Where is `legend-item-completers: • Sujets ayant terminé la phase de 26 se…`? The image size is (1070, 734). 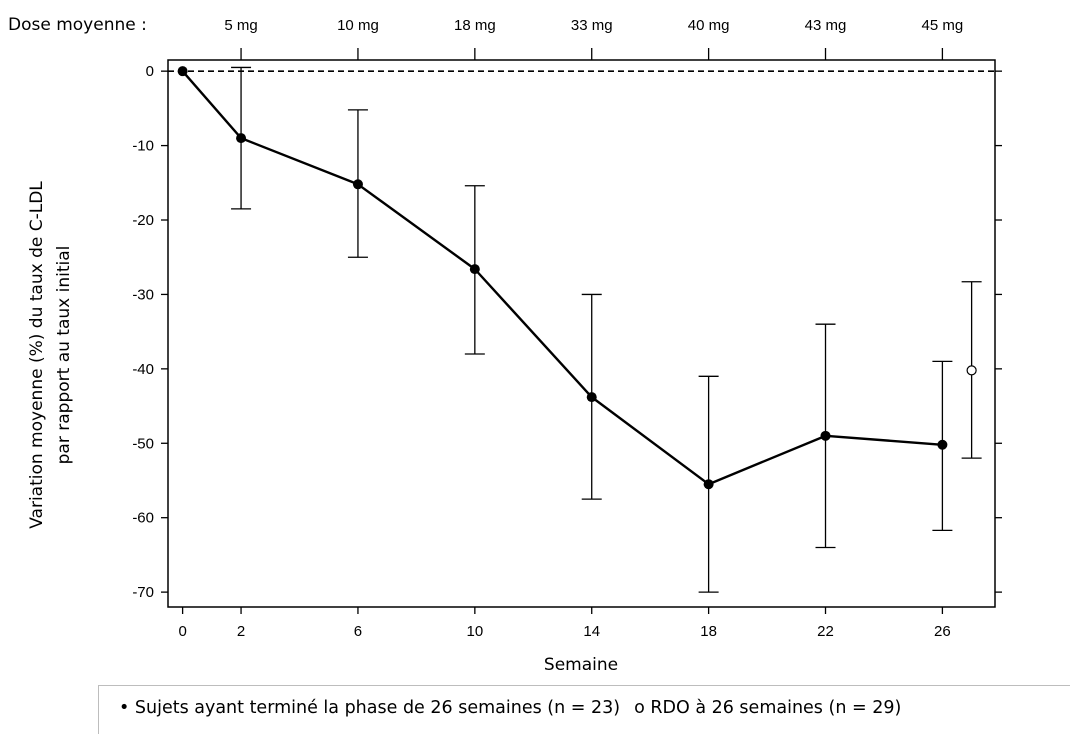 legend-item-completers: • Sujets ayant terminé la phase de 26 se… is located at coordinates (370, 708).